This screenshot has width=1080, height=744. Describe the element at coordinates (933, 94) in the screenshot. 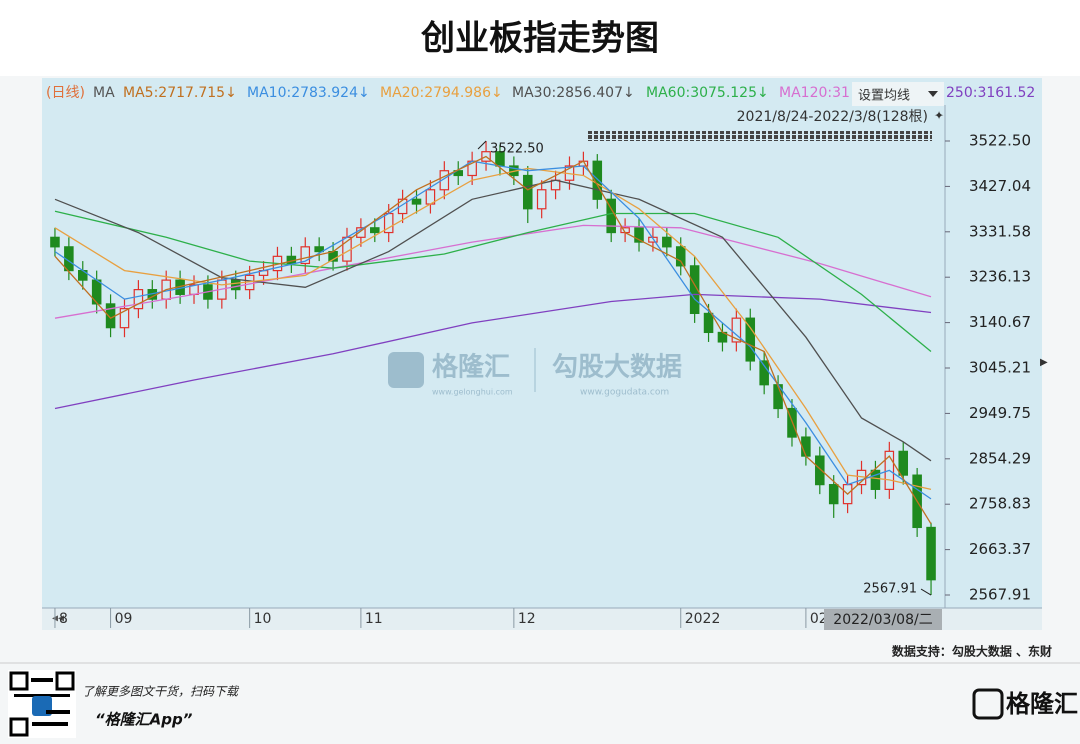

I see `dropdown-icon` at that location.